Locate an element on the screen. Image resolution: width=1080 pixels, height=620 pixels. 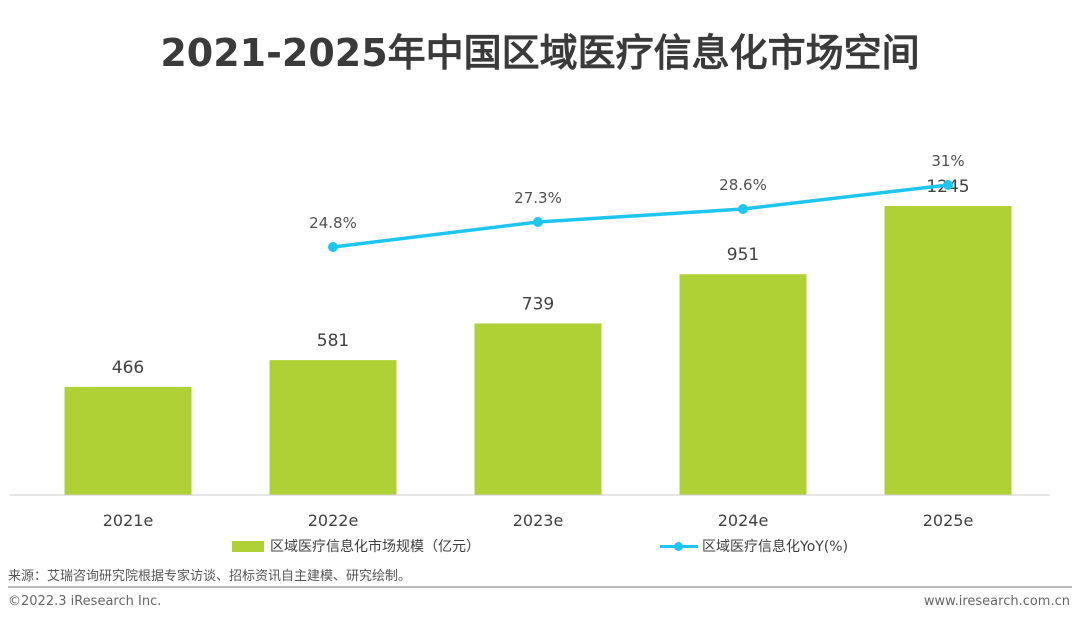
x-tick-label: 2023e is located at coordinates (538, 520).